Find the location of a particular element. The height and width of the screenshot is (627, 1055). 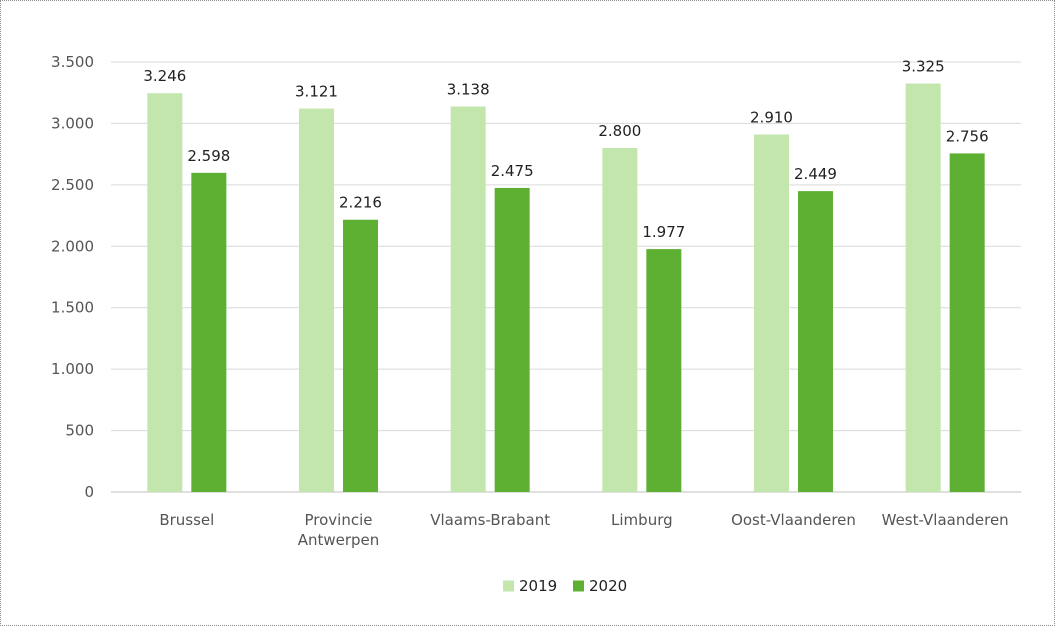

data-label: 3.246 is located at coordinates (164, 76).